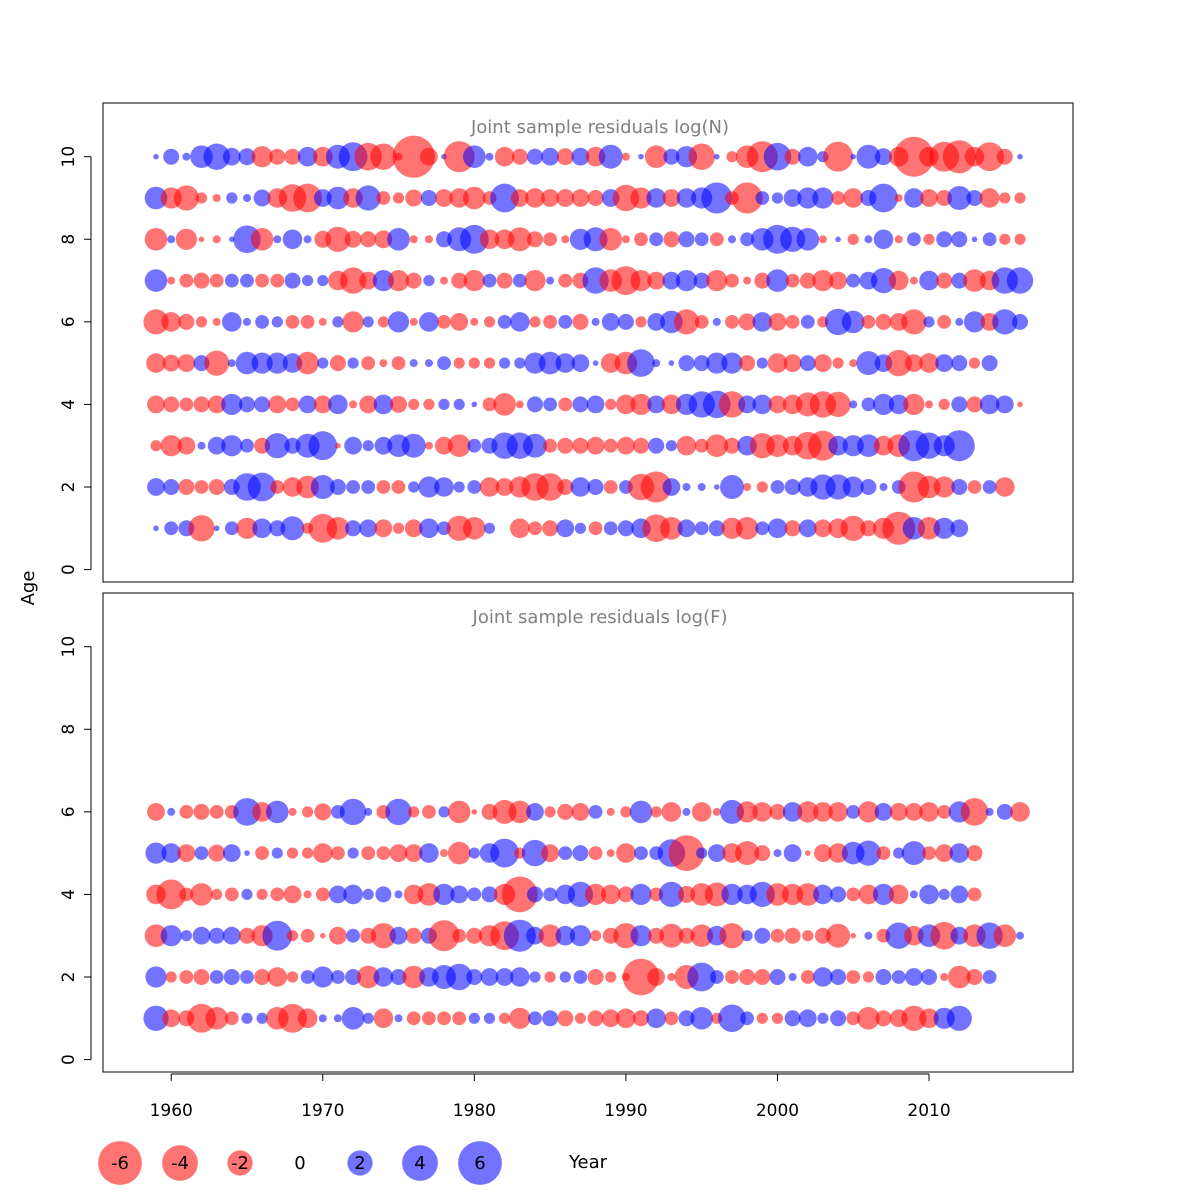 The height and width of the screenshot is (1200, 1200). I want to click on legend-label: 4, so click(419, 1163).